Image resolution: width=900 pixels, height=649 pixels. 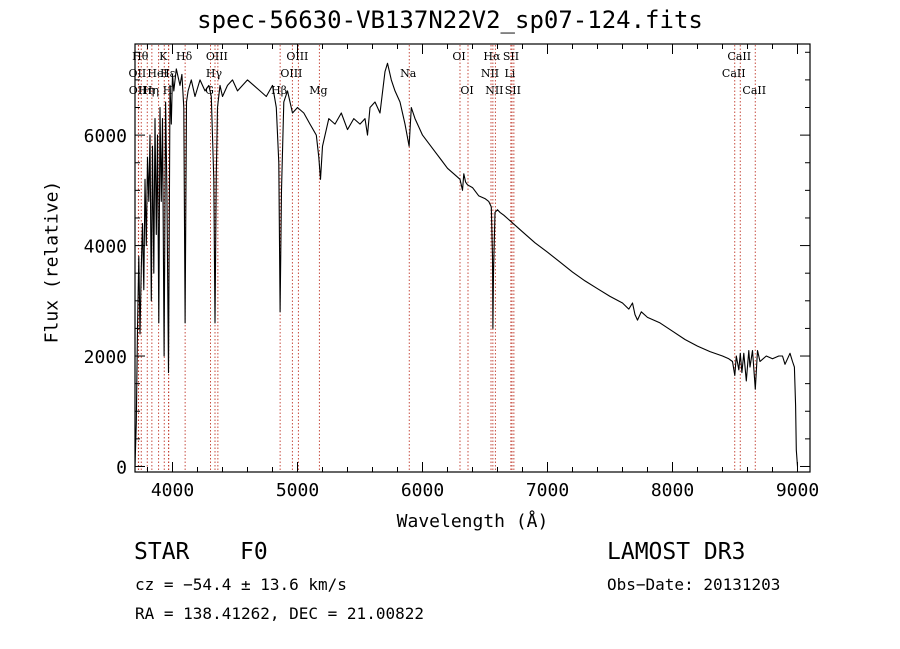 I want to click on line-label-Hδ: Hδ, so click(x=184, y=56).